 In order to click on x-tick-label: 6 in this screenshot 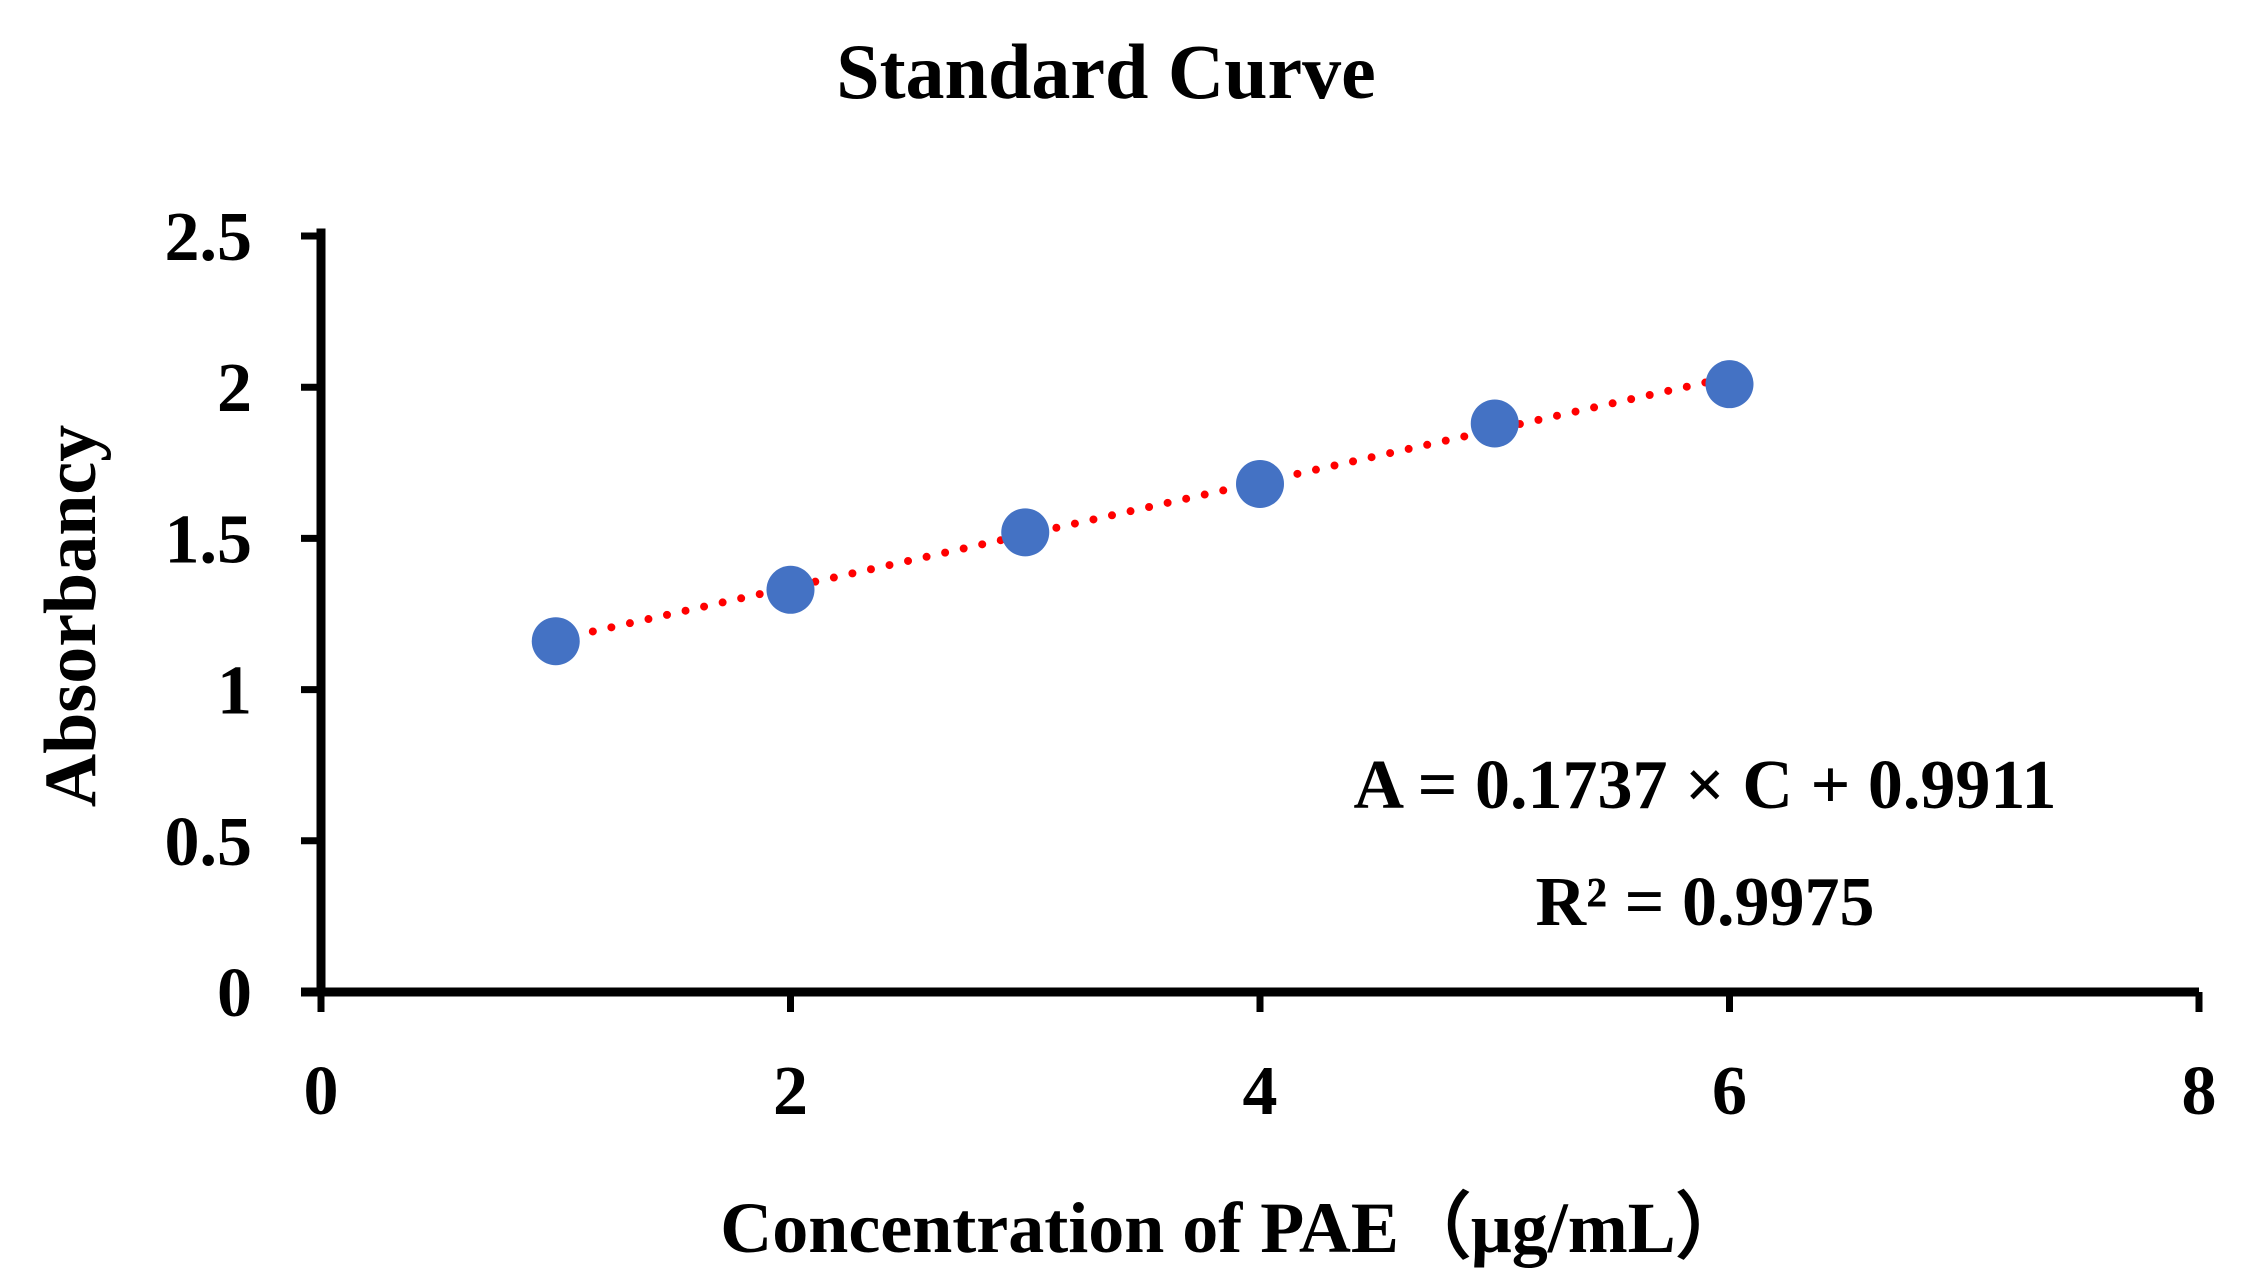, I will do `click(1729, 1091)`.